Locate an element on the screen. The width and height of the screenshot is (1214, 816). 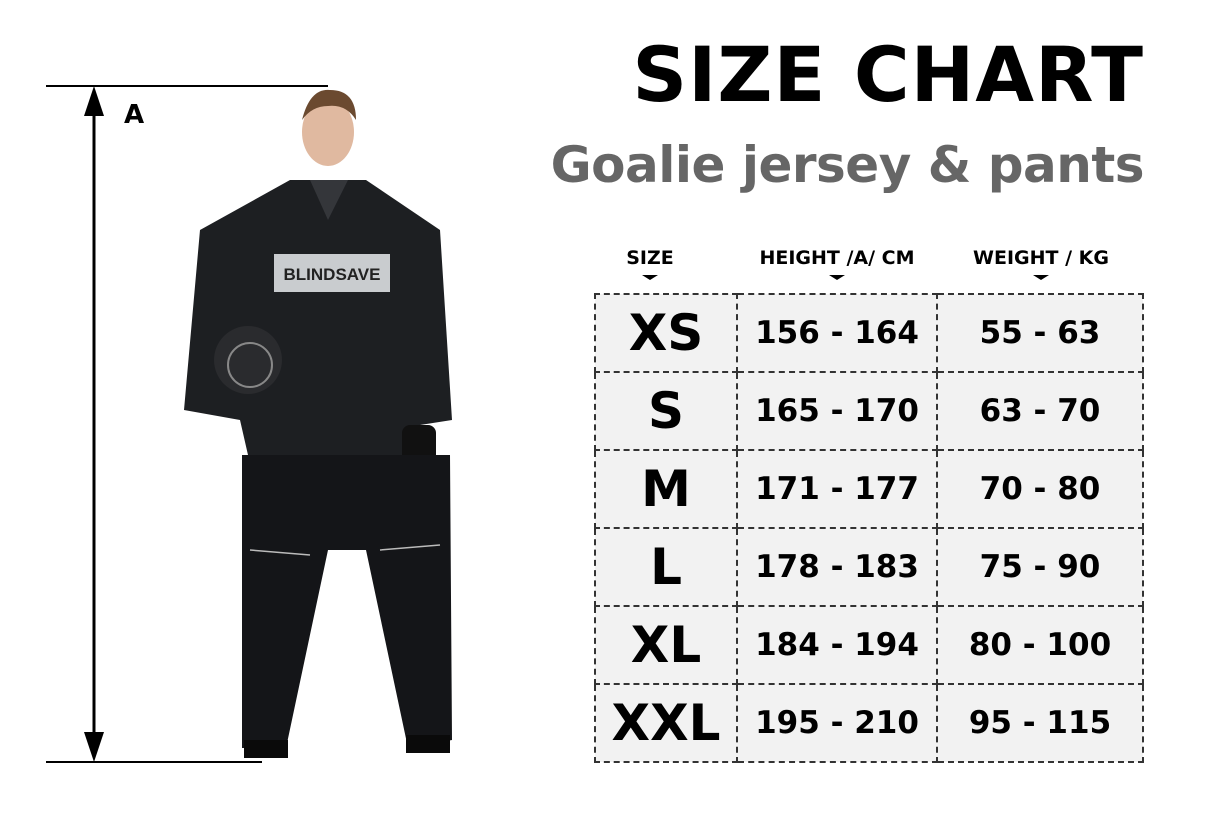
table-row: S 165 - 170 63 - 70 is located at coordinates (869, 411).